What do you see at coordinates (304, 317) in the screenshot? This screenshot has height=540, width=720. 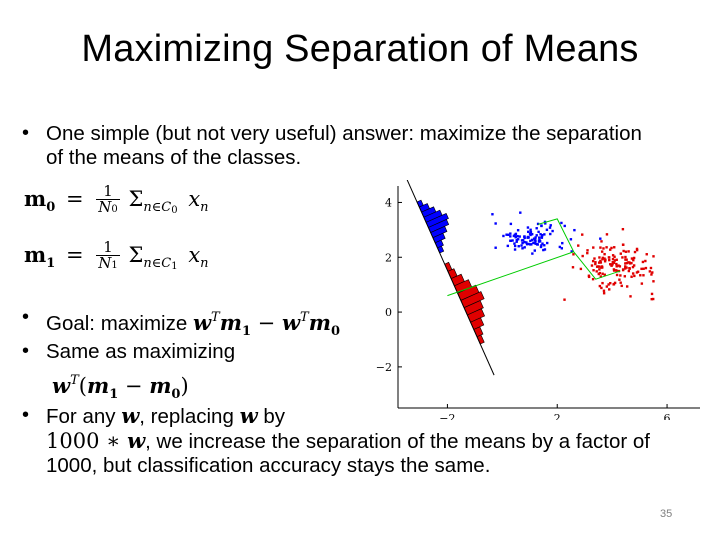 I see `goal-w2-sup: T` at bounding box center [304, 317].